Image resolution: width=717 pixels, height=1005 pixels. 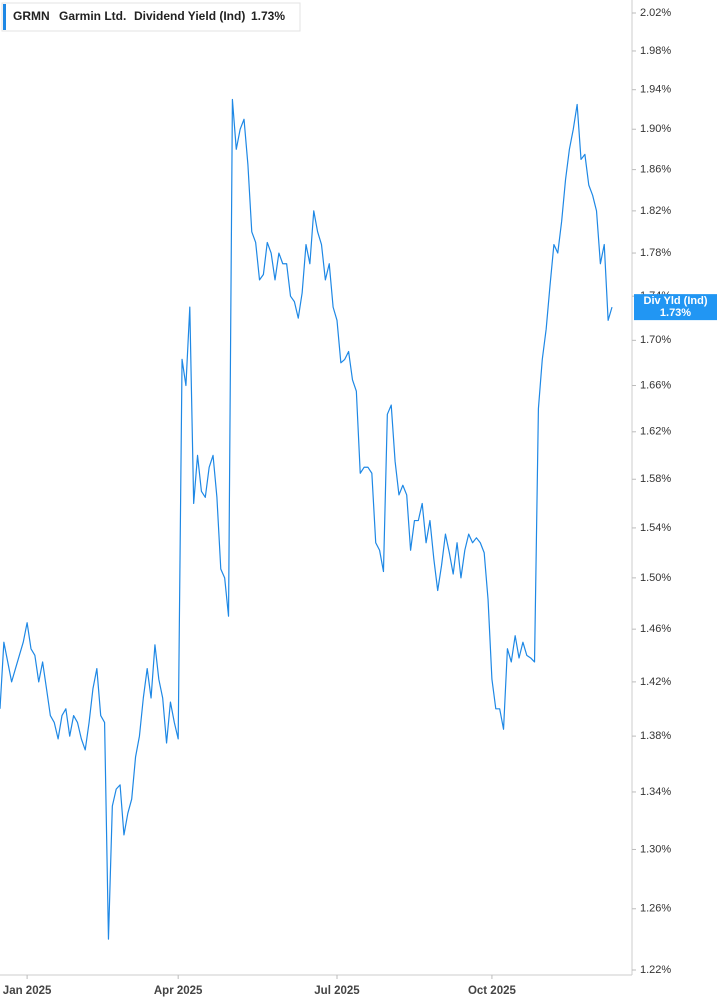 What do you see at coordinates (655, 528) in the screenshot?
I see `y-tick-label: 1.54%` at bounding box center [655, 528].